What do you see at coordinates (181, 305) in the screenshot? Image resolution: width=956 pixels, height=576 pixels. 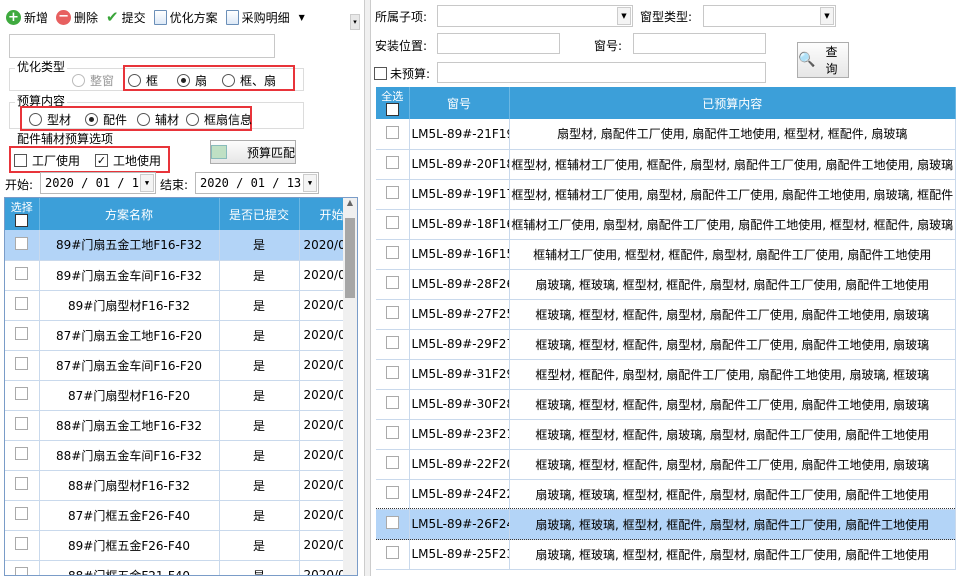 I see `table-row: 89#门扇型材F16-F32 是 2020/0` at bounding box center [181, 305].